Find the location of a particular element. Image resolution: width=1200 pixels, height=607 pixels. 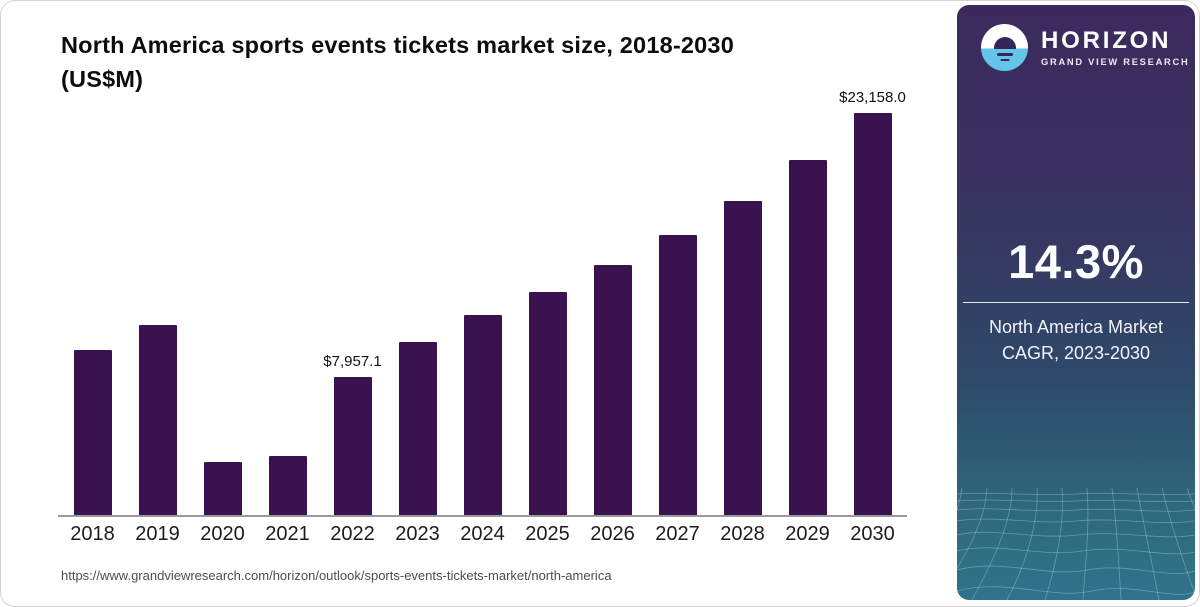

bar-value-label-2022: $7,957.1 is located at coordinates (352, 361).